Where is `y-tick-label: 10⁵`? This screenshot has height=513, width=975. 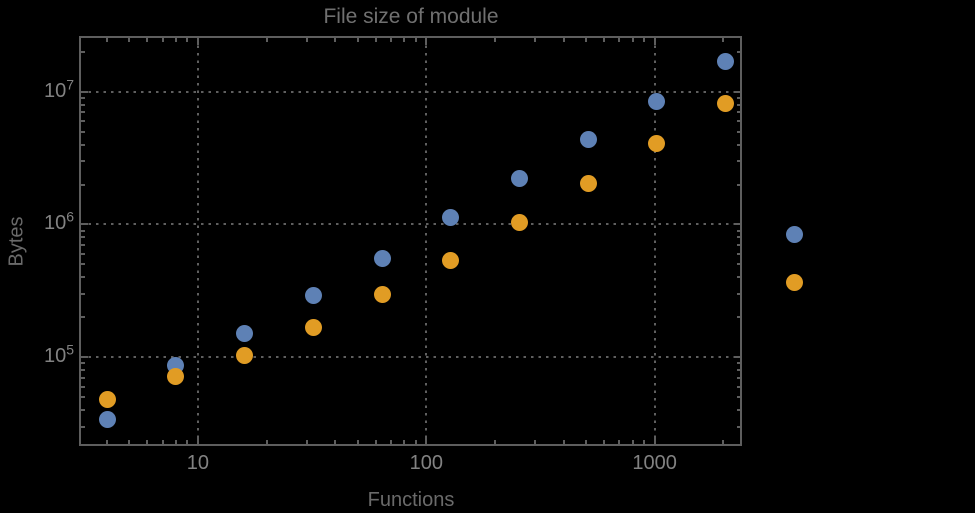 y-tick-label: 10⁵ is located at coordinates (58, 354).